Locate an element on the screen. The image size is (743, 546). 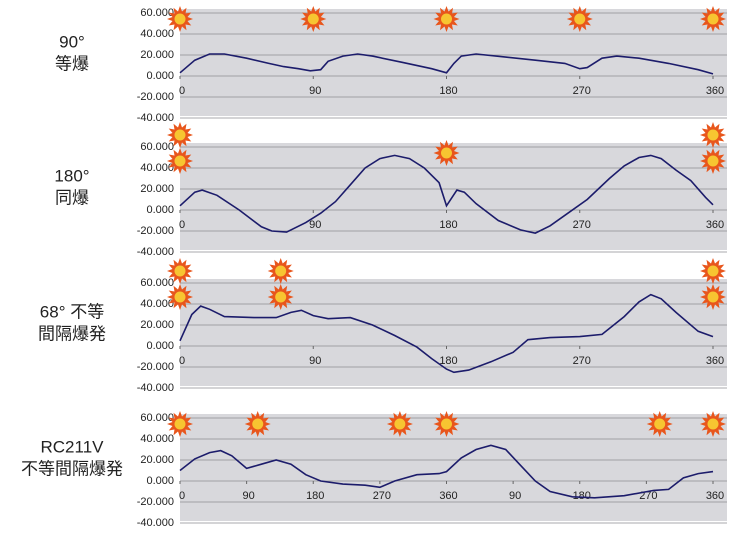
row-label: 68° 不等 is located at coordinates (72, 311).